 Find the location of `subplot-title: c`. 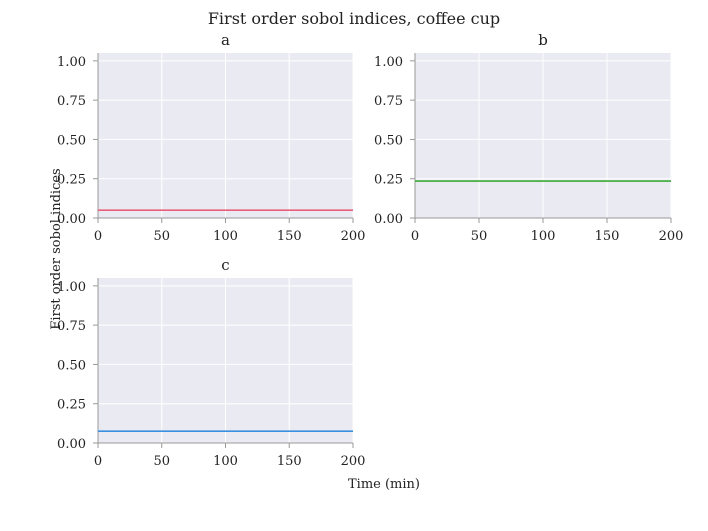

subplot-title: c is located at coordinates (225, 265).